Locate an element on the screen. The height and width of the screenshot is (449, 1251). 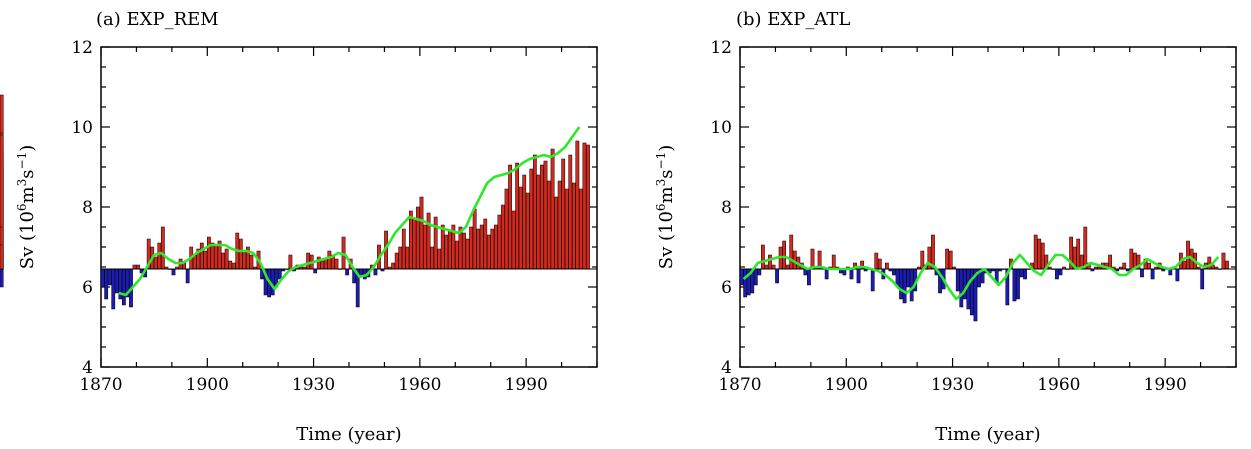
y-tick-labels: 4 6 8 10 12 is located at coordinates (82, 208).